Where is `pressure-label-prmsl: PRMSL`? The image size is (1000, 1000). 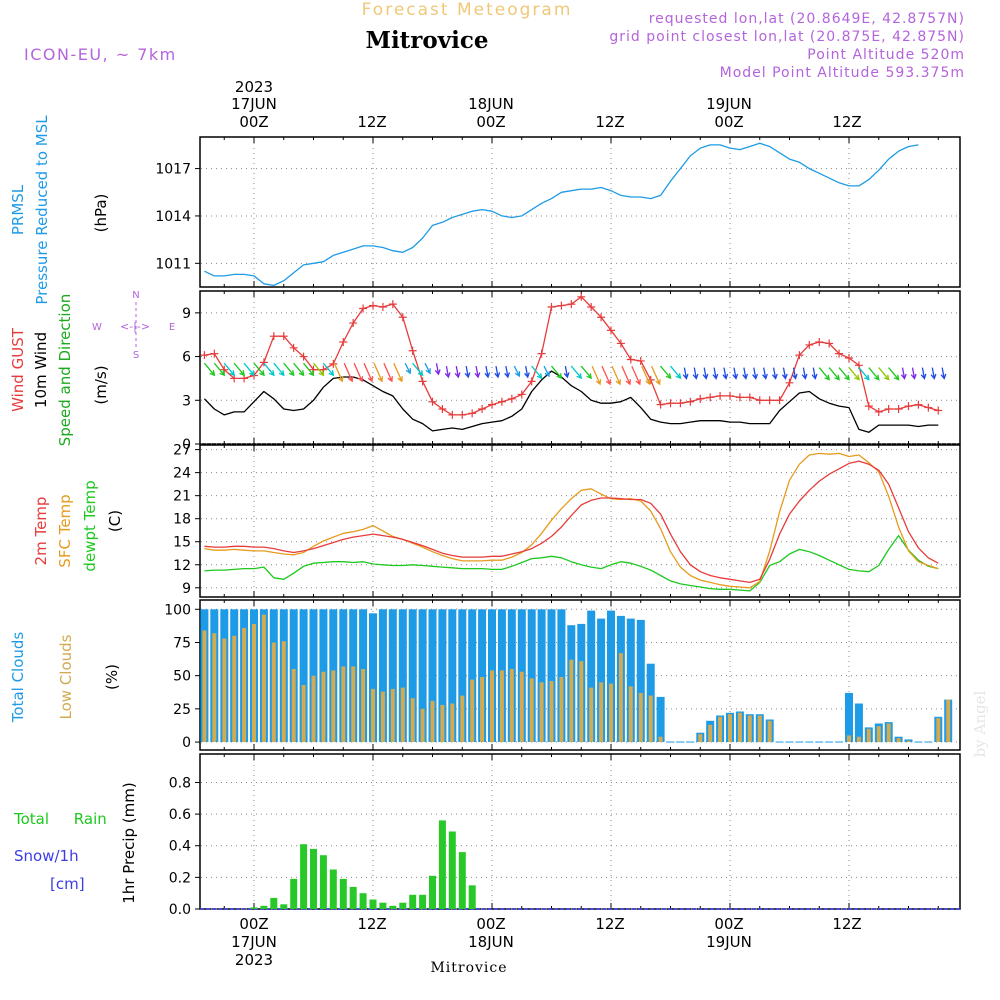
pressure-label-prmsl: PRMSL is located at coordinates (18, 209).